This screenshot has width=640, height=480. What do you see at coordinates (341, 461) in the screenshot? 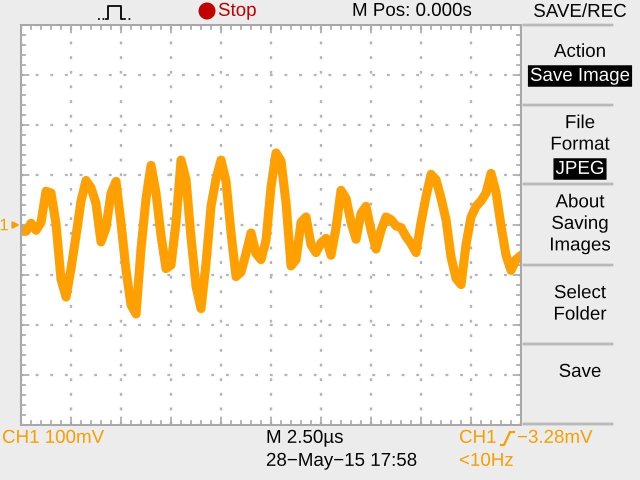
I see `text: 28−May−15 17:58` at bounding box center [341, 461].